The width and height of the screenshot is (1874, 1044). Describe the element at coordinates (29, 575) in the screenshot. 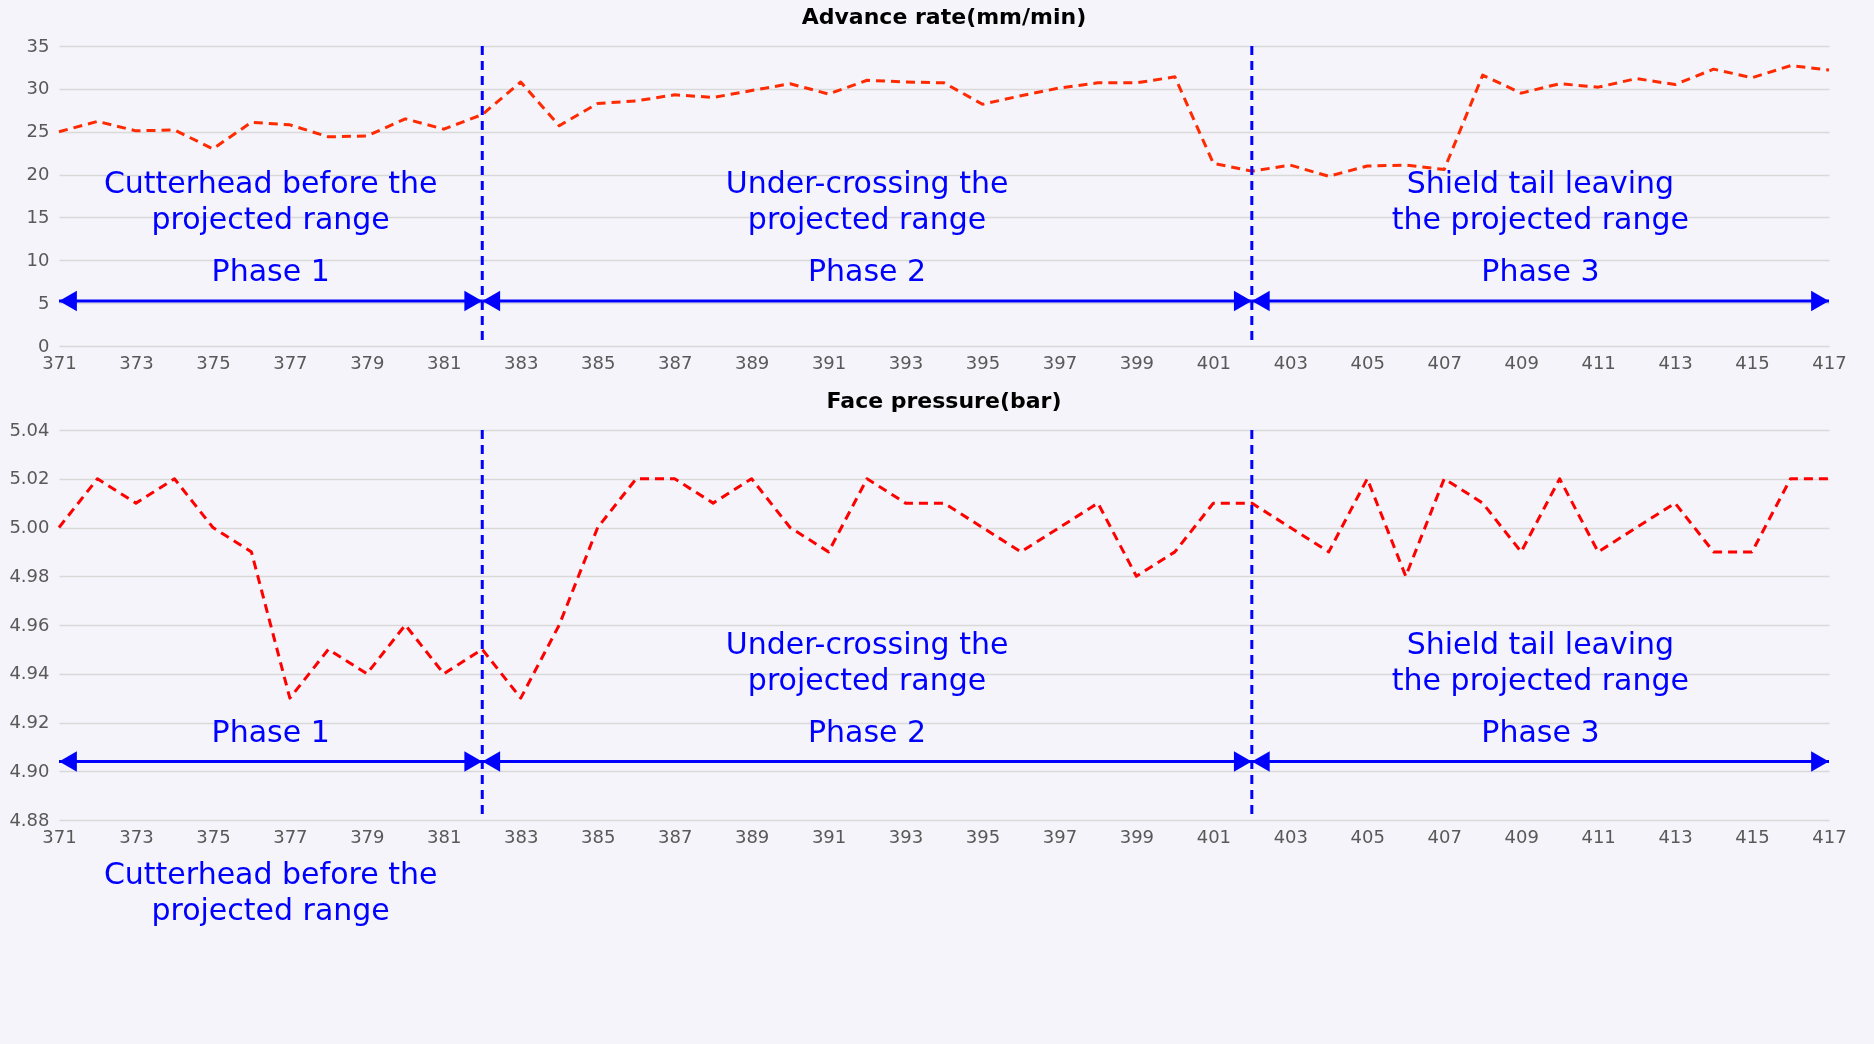

I see `y-tick-label: 4.98` at that location.